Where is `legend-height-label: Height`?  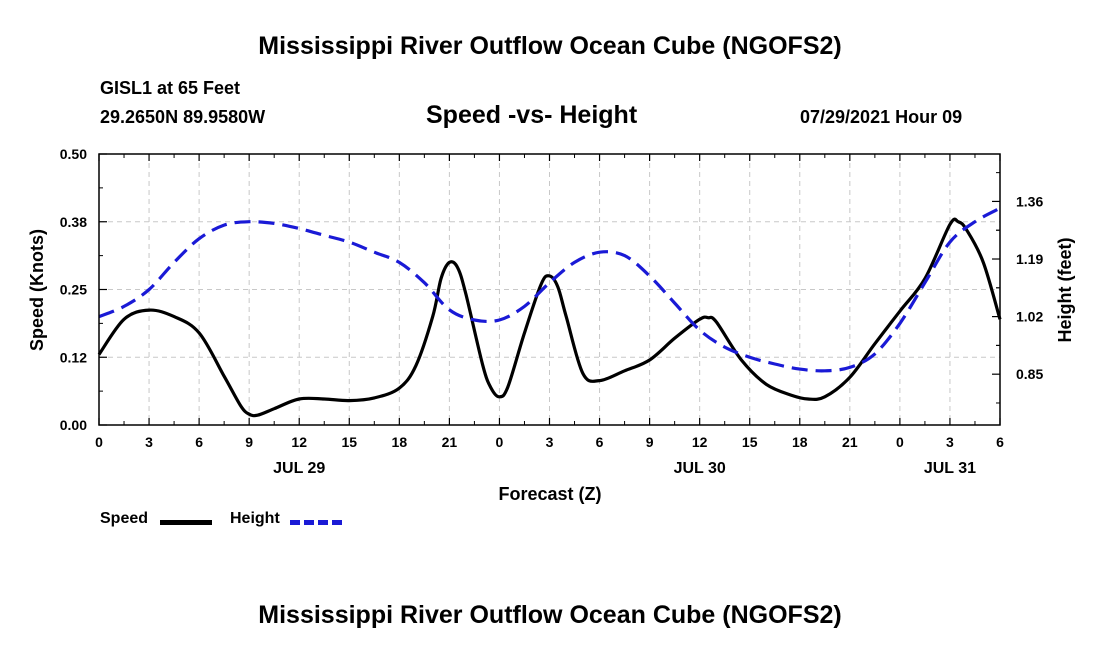 legend-height-label: Height is located at coordinates (255, 518).